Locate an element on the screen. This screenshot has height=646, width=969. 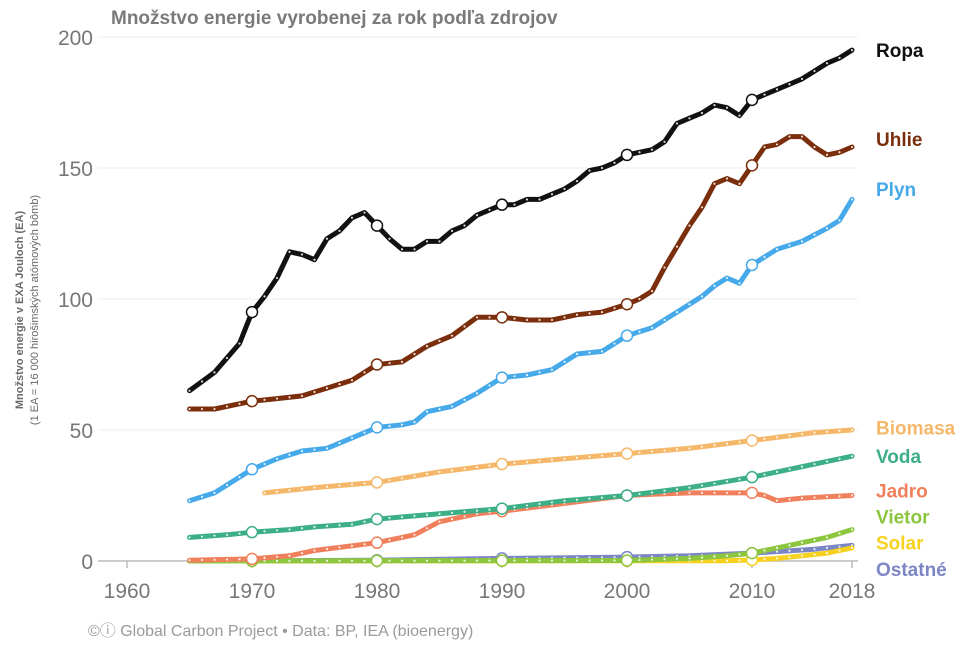
point-uhlie-1985 is located at coordinates (439, 341).